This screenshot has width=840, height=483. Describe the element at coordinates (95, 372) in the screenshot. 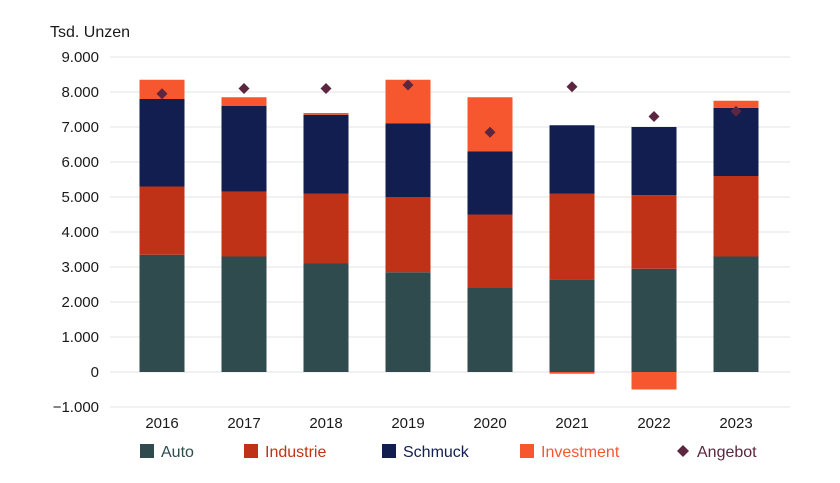

I see `y-tick-label: 0` at that location.